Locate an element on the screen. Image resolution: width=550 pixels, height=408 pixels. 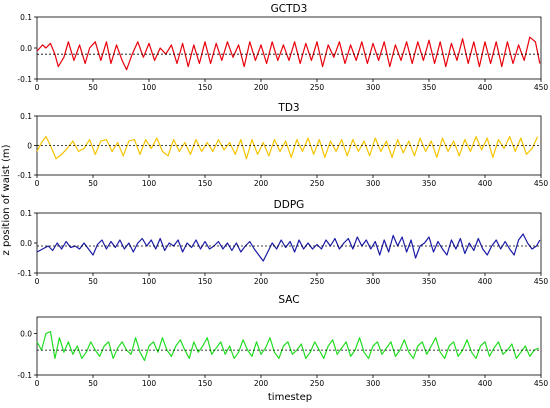
series-line-sac is located at coordinates (288, 346).